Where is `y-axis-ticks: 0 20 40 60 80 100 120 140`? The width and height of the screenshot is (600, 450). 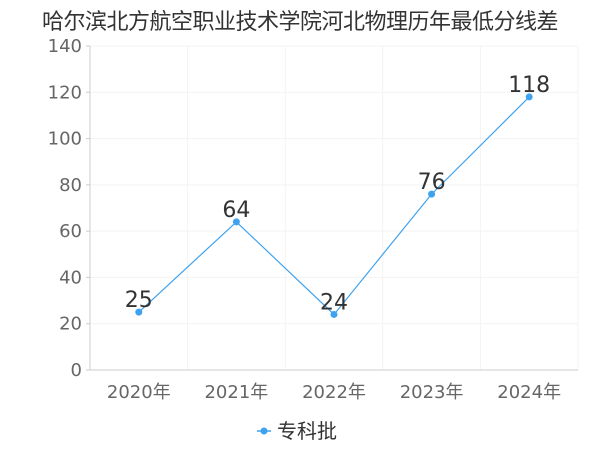
y-axis-ticks: 0 20 40 60 80 100 120 140 is located at coordinates (69, 208).